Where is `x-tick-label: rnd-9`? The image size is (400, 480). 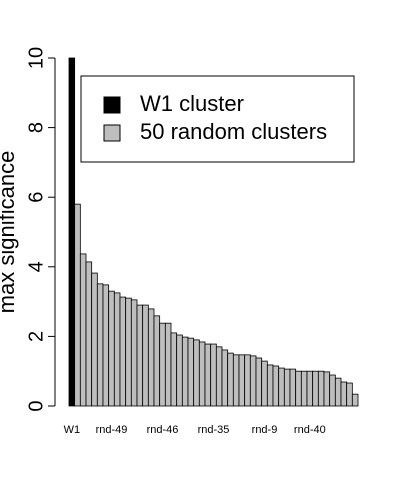 x-tick-label: rnd-9 is located at coordinates (265, 430).